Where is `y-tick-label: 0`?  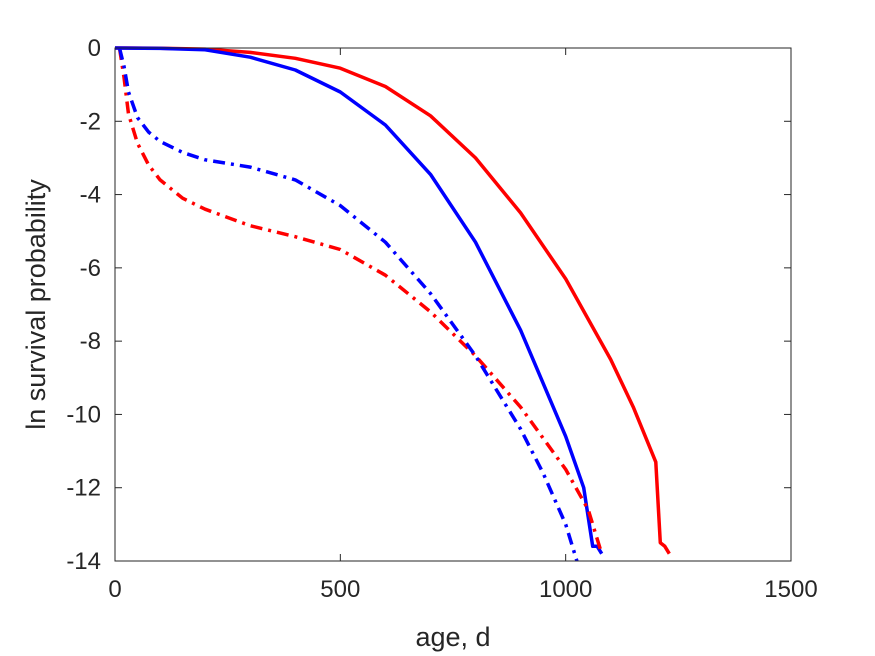
y-tick-label: 0 is located at coordinates (94, 48).